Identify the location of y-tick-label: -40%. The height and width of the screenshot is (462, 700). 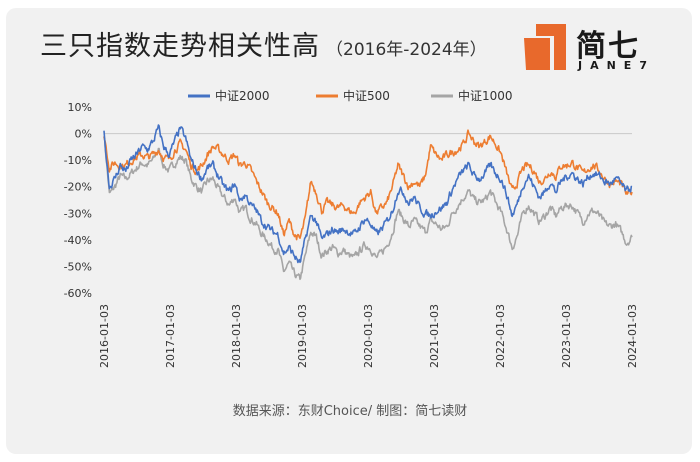
(78, 240).